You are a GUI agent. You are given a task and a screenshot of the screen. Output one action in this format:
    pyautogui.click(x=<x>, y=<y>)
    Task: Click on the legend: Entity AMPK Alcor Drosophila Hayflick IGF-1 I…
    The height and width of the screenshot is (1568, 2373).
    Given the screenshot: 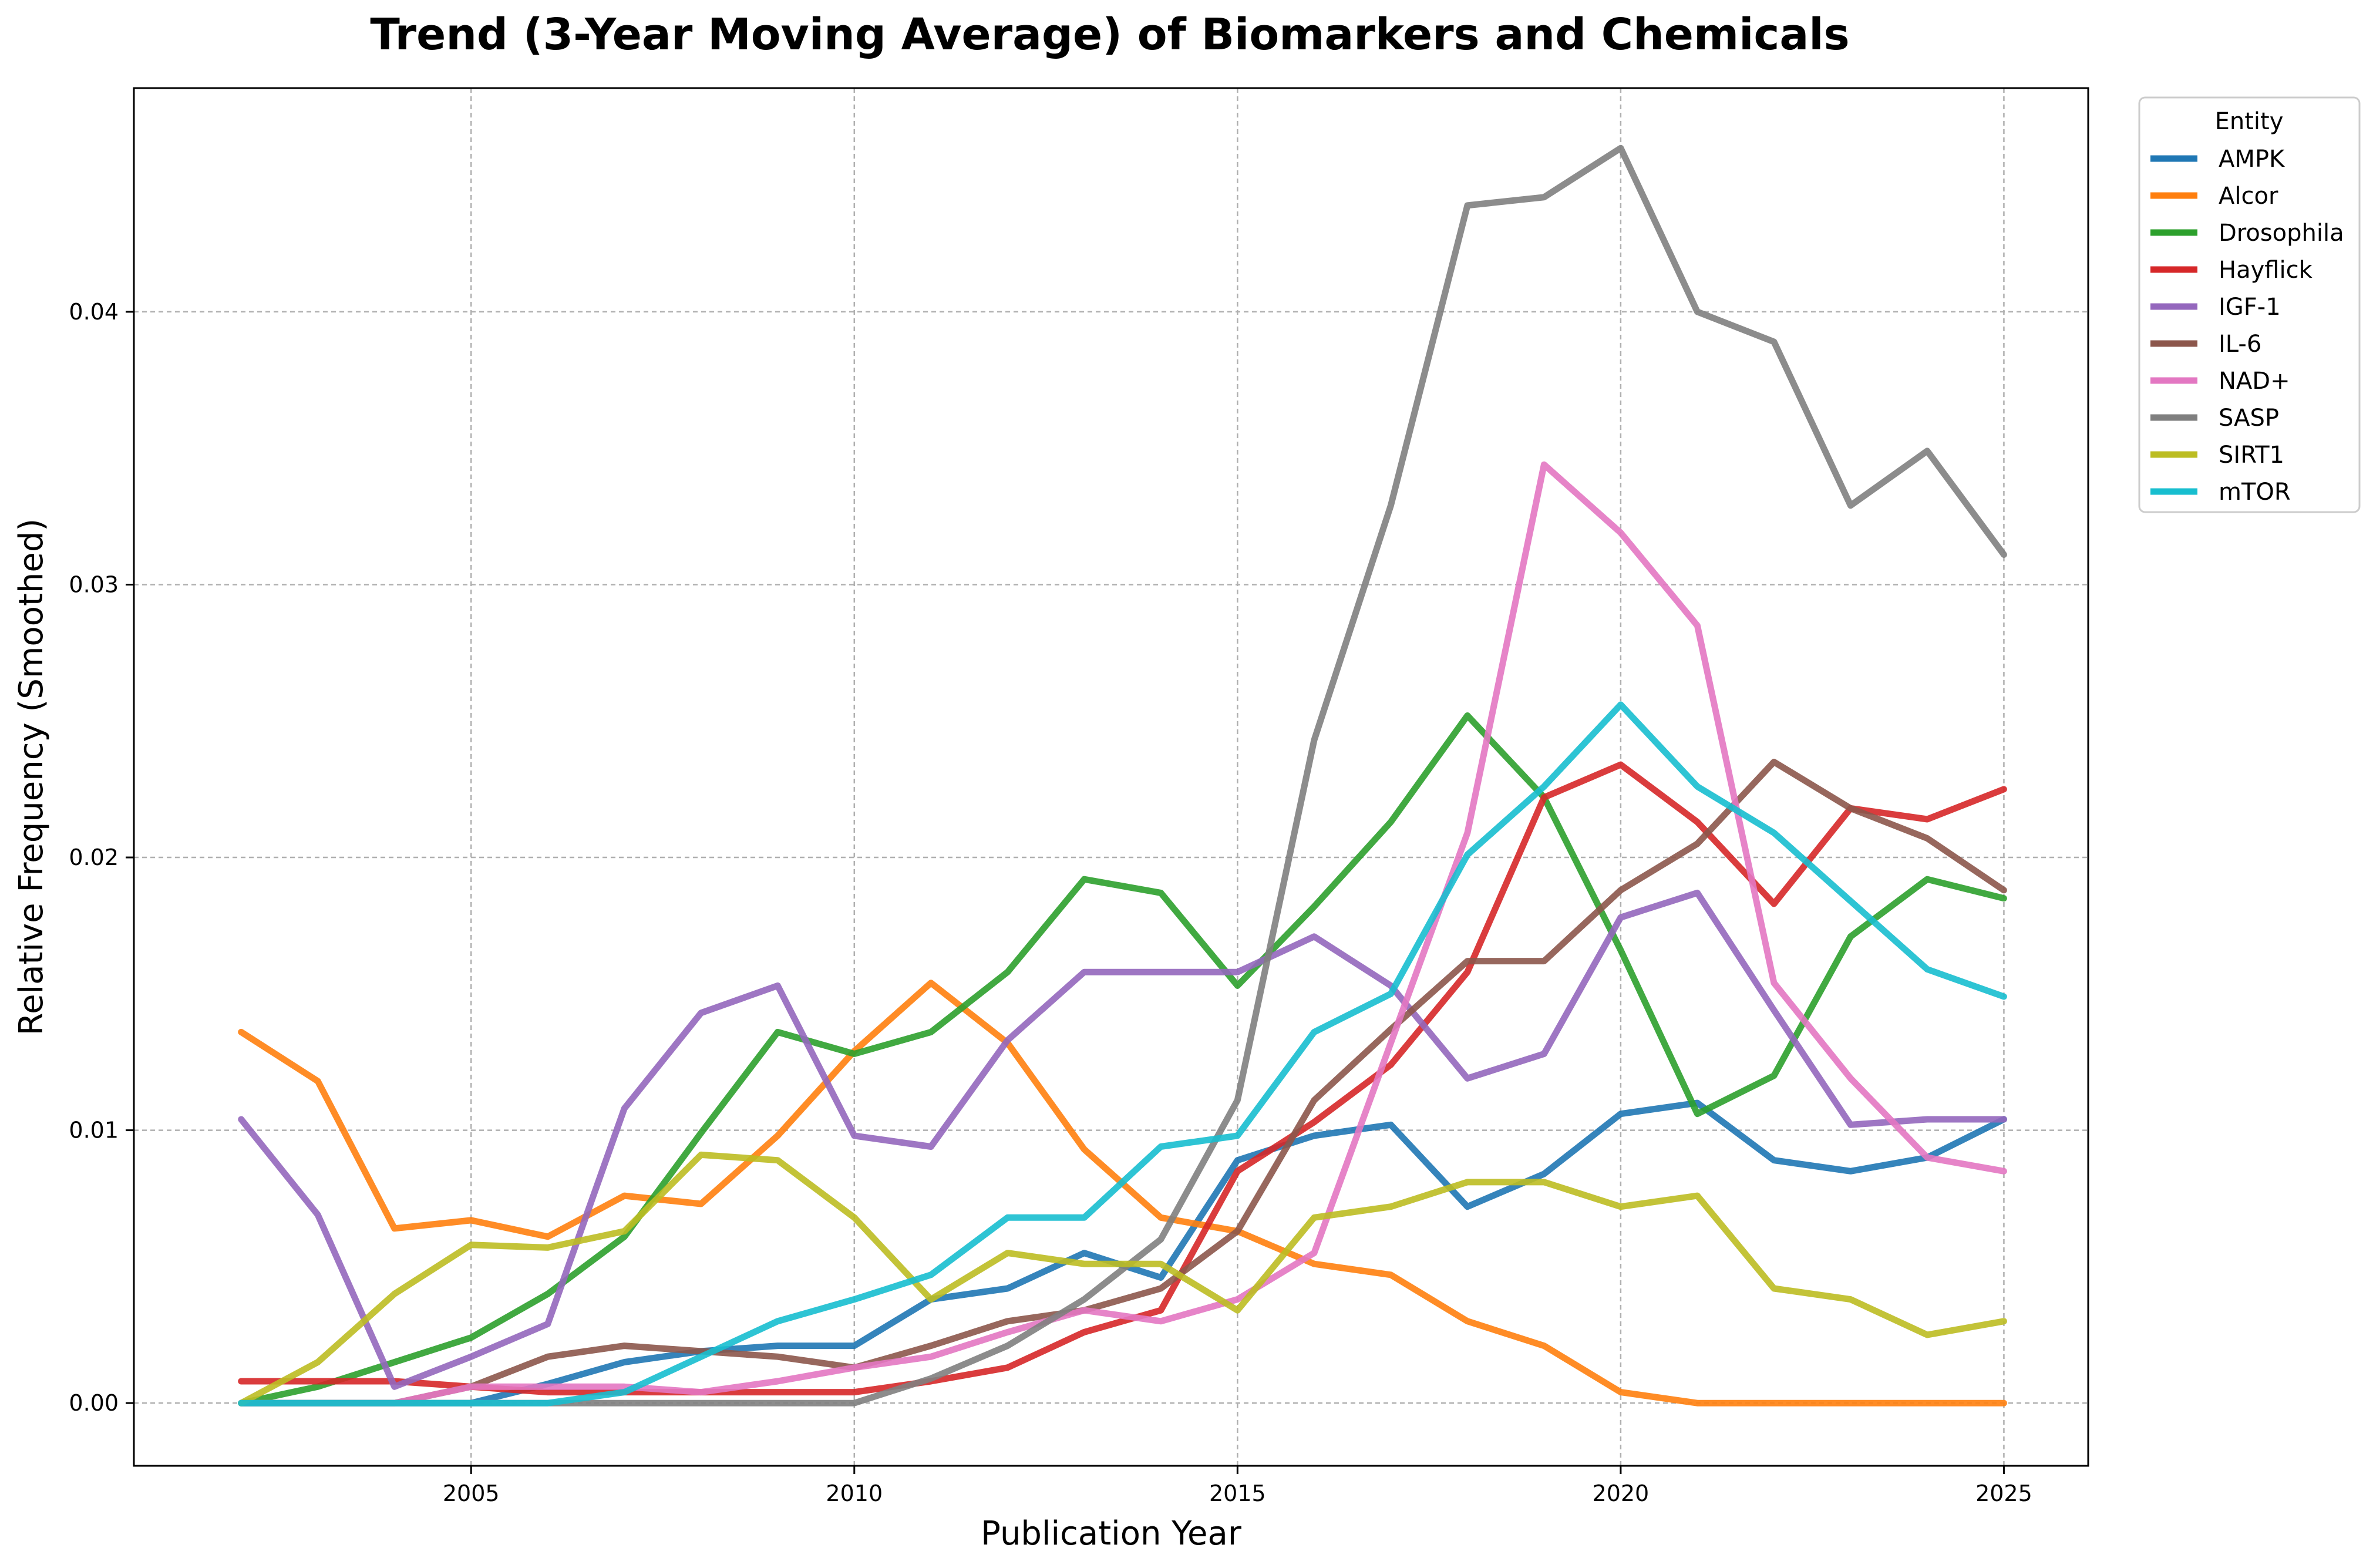 What is the action you would take?
    pyautogui.click(x=2249, y=305)
    